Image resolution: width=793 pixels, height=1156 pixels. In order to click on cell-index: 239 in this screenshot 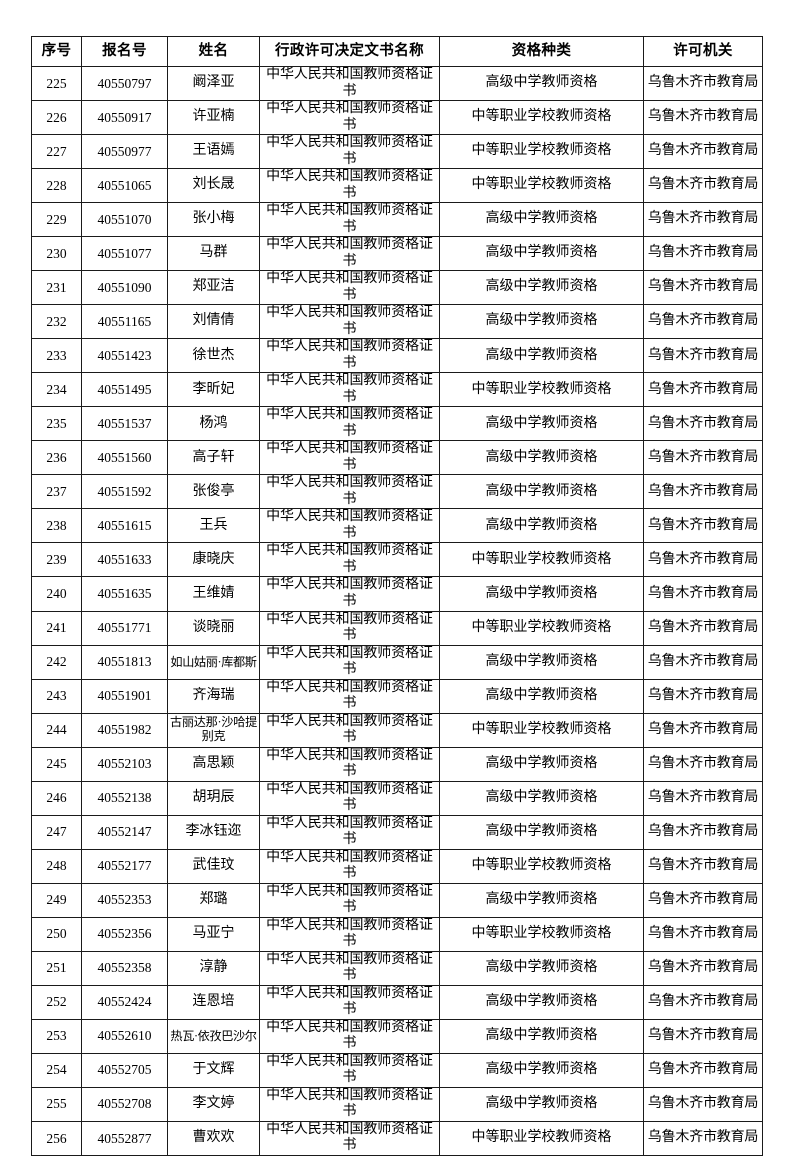, I will do `click(56, 560)`.